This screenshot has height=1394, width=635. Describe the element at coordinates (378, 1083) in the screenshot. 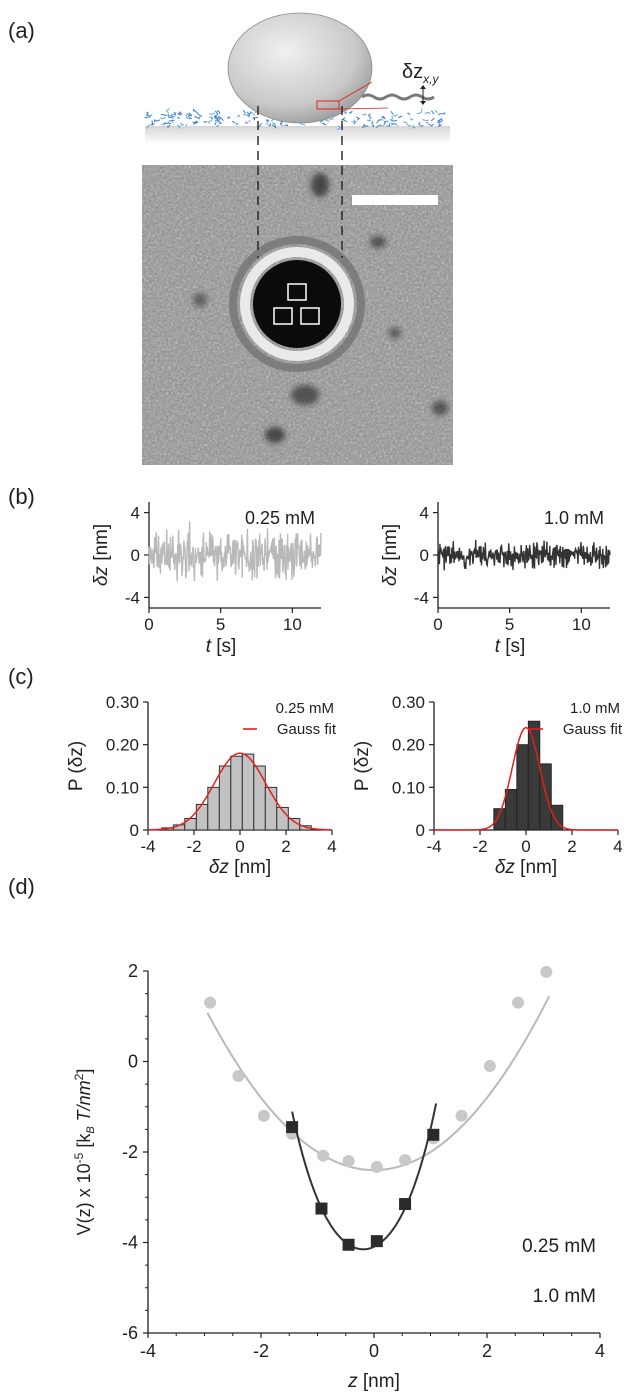

I see `d-fit-line-025mm` at that location.